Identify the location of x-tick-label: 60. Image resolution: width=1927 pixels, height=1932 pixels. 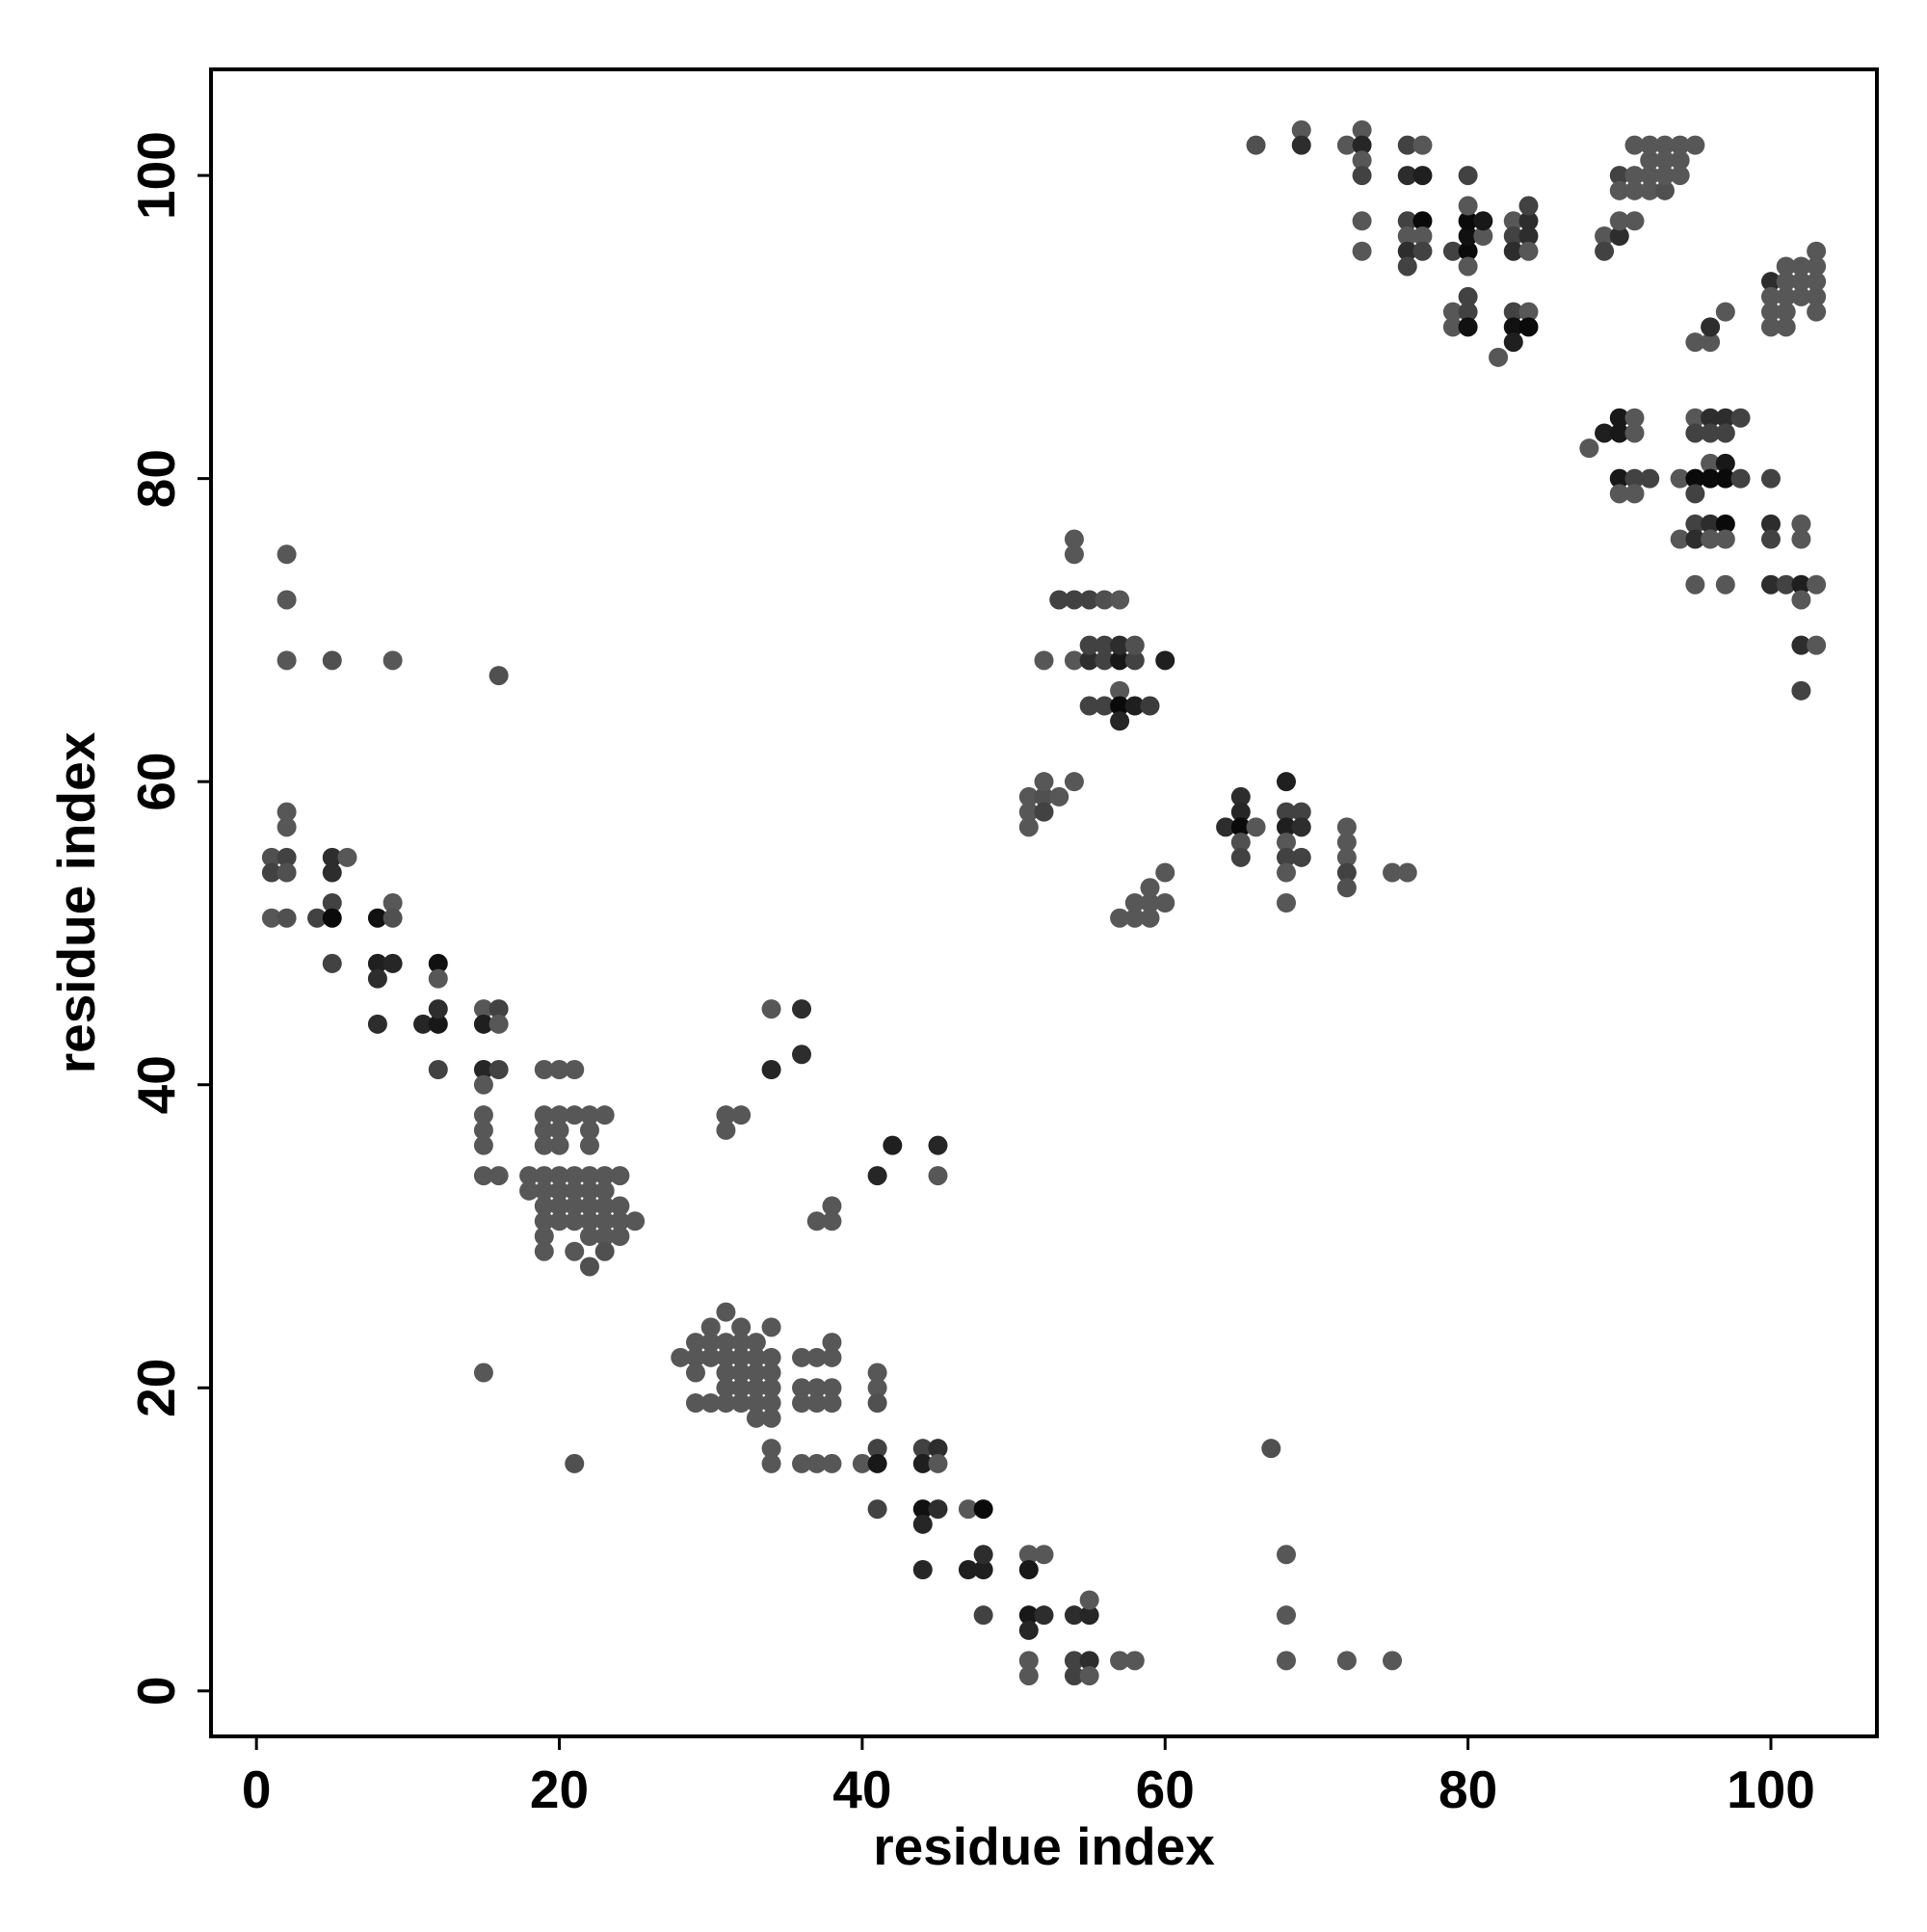
(1166, 1789).